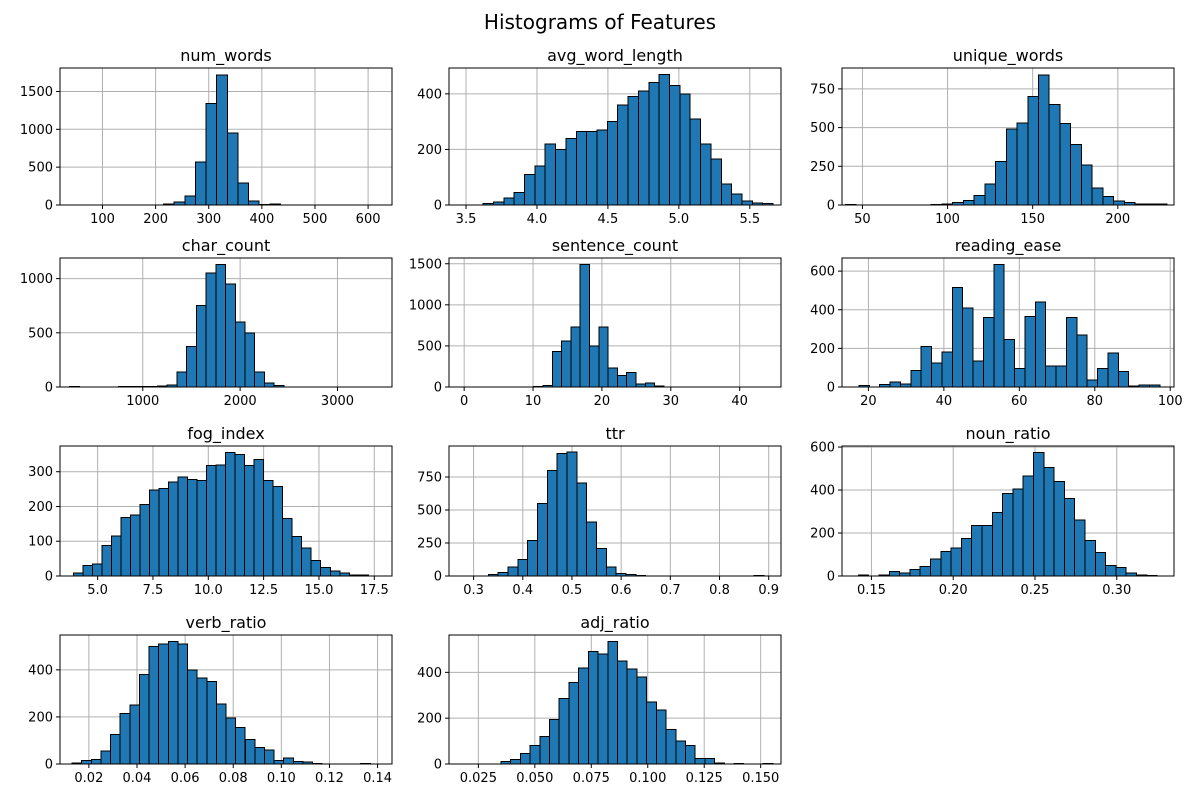 The height and width of the screenshot is (800, 1200). I want to click on y-tick-label: 1500, so click(425, 264).